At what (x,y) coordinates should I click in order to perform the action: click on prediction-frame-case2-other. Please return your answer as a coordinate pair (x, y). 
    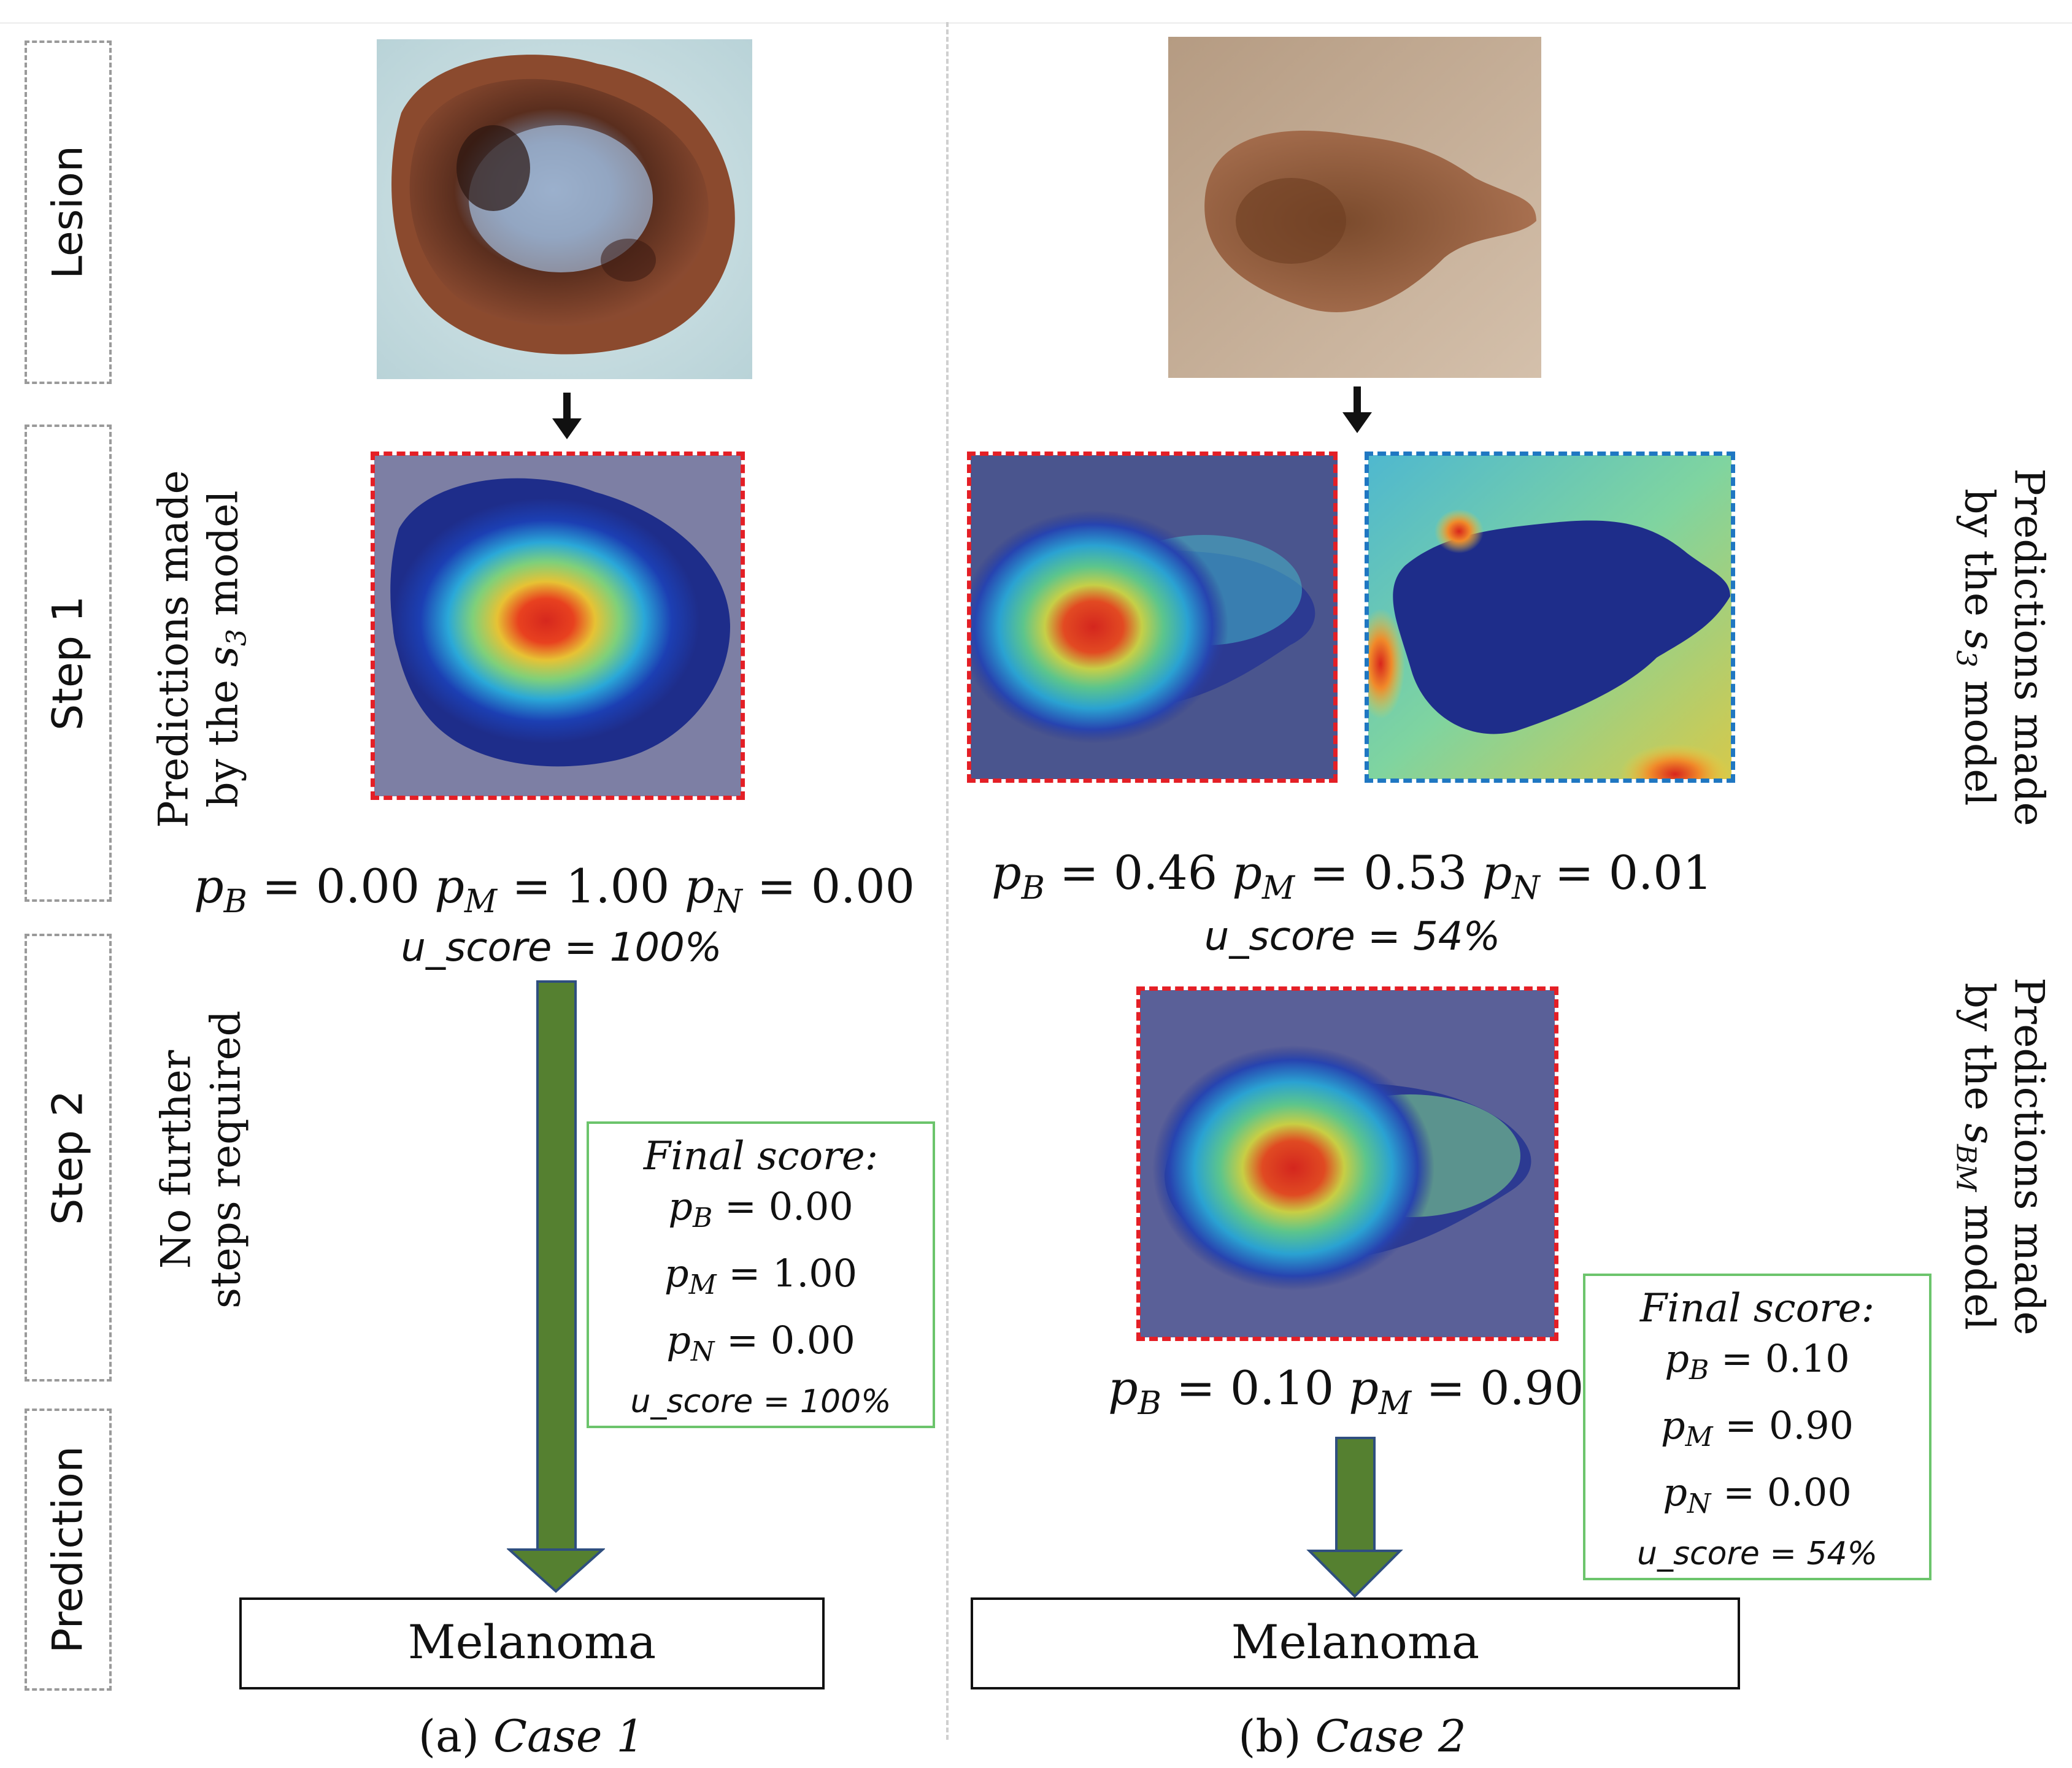
    Looking at the image, I should click on (1550, 617).